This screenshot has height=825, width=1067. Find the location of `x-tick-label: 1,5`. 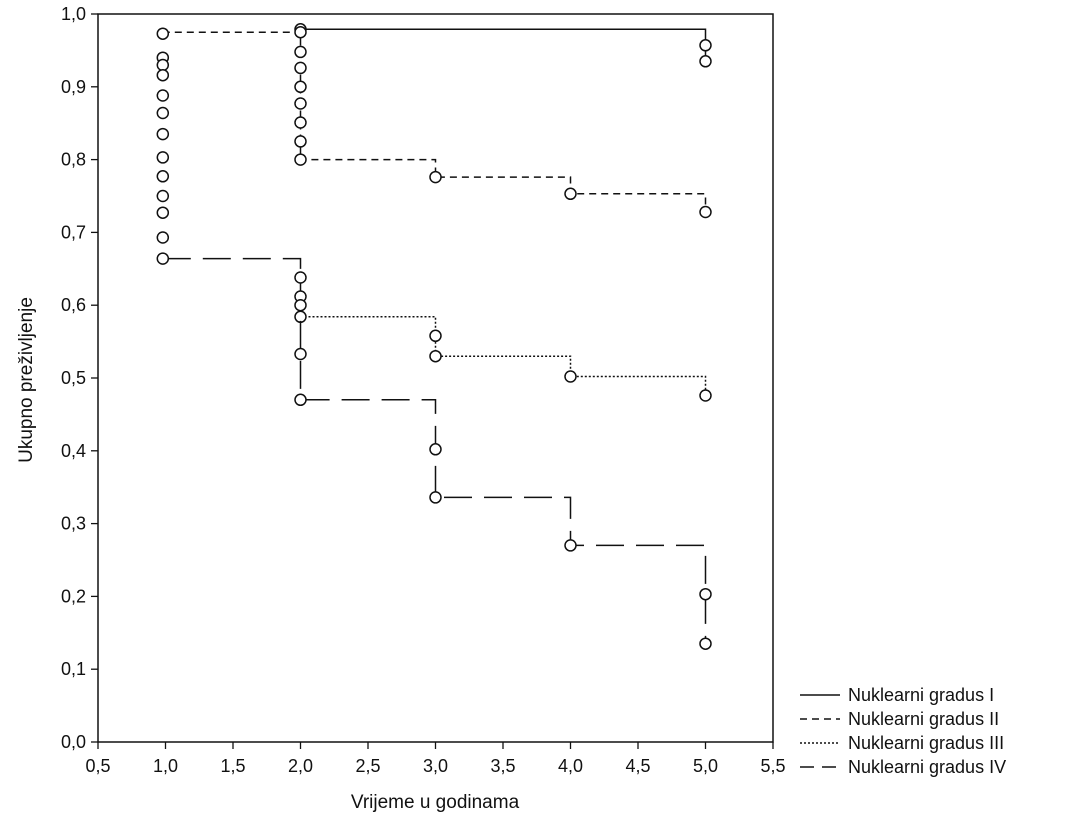

x-tick-label: 1,5 is located at coordinates (232, 766).